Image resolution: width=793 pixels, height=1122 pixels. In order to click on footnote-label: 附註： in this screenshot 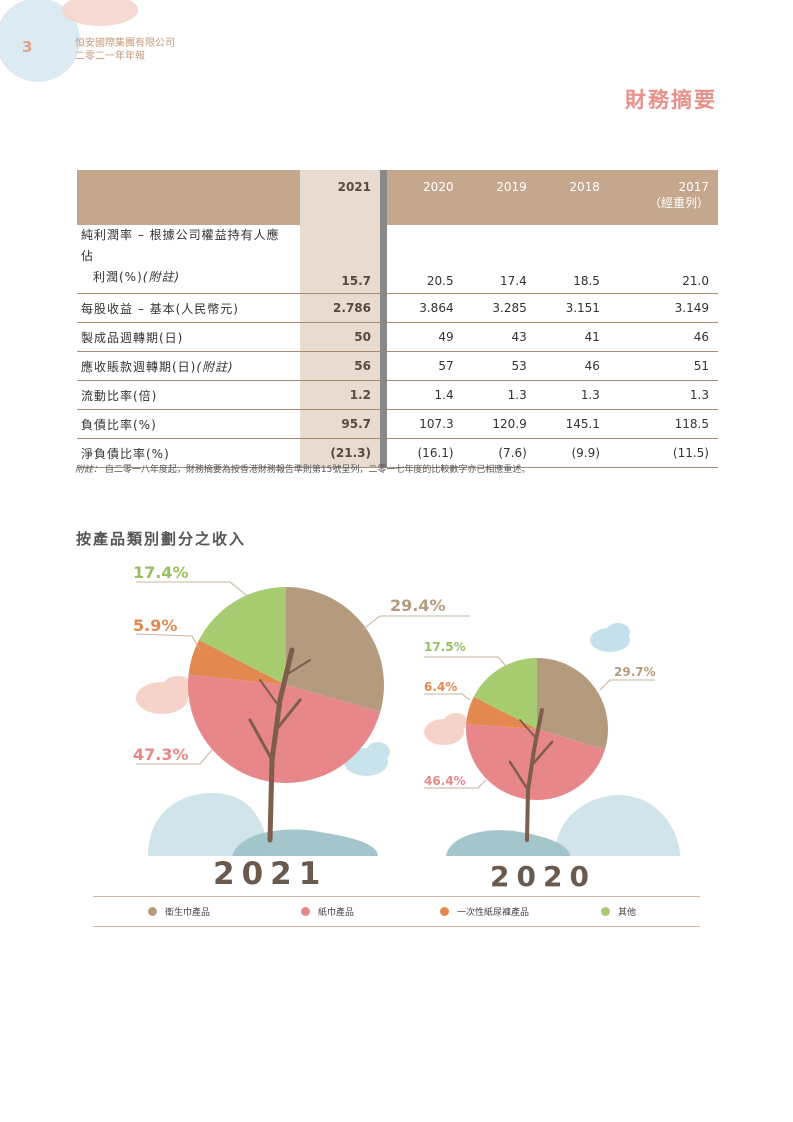, I will do `click(89, 470)`.